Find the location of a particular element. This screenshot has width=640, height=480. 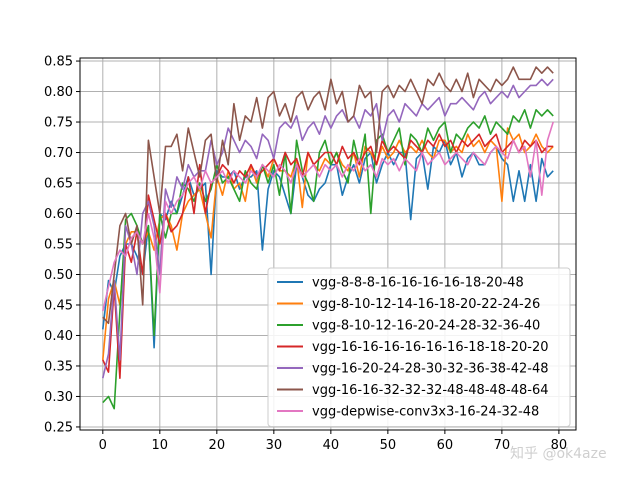

x-tick-label: 20 is located at coordinates (217, 445).